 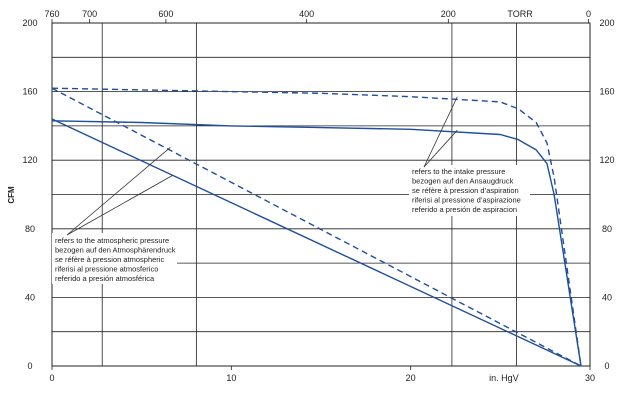 I want to click on x-tick-label-top: 700, so click(x=89, y=14).